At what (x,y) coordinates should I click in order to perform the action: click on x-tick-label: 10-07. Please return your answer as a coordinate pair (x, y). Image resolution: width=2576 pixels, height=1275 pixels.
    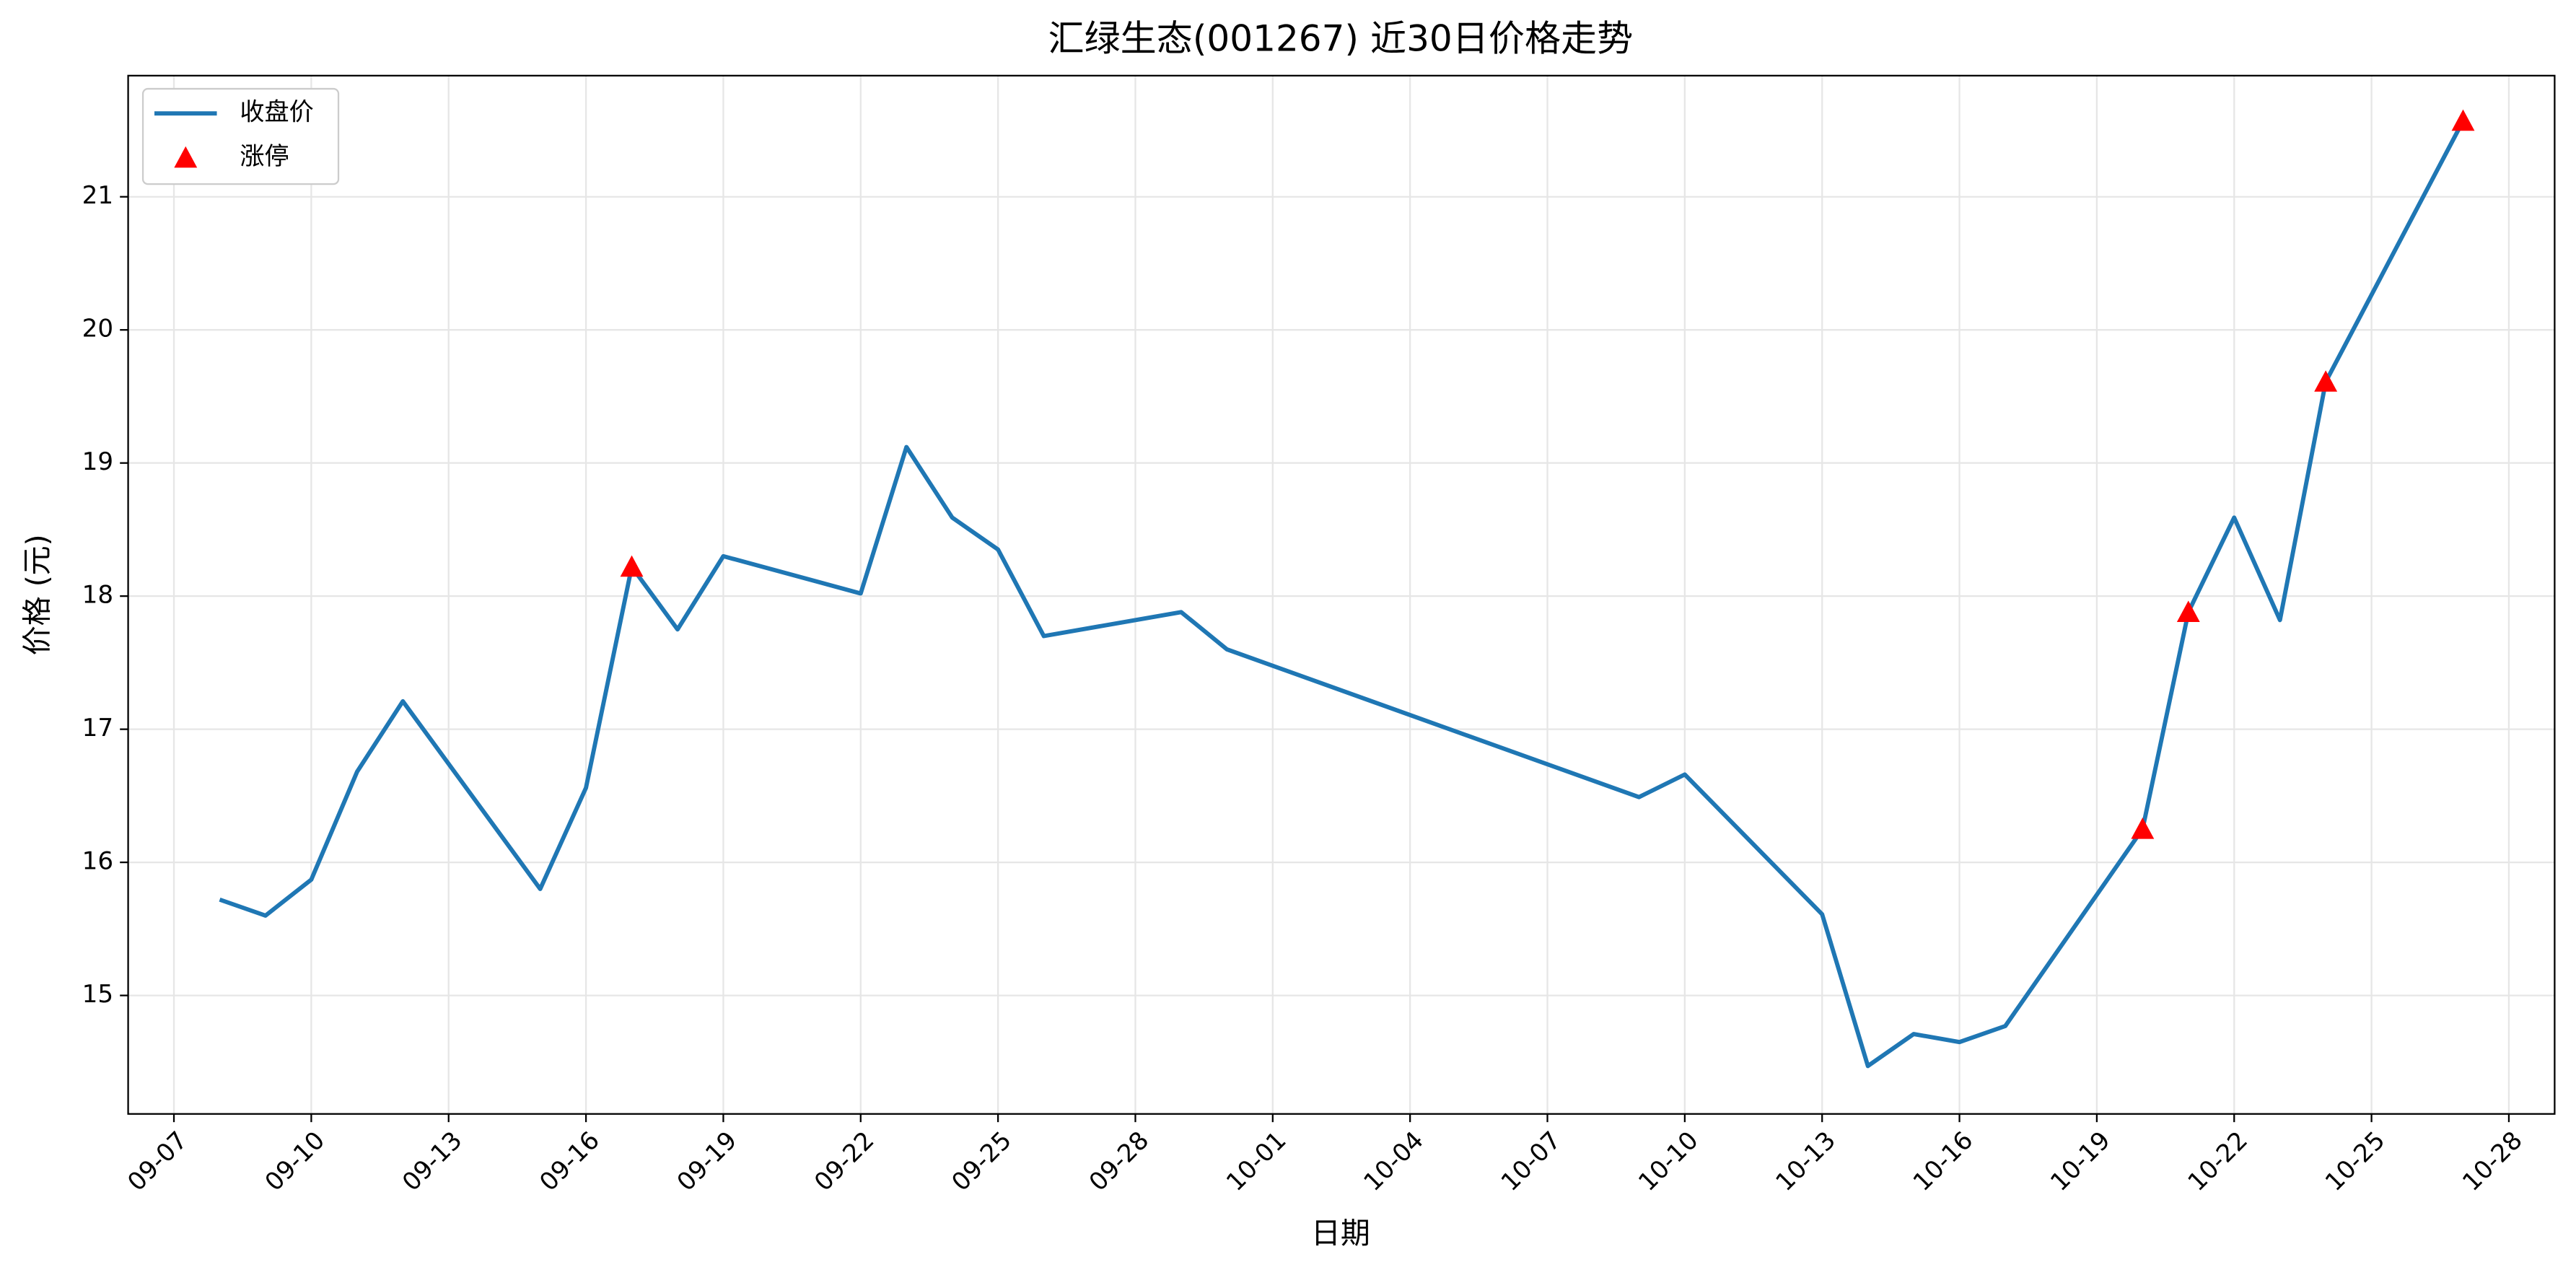
    Looking at the image, I should click on (1532, 1161).